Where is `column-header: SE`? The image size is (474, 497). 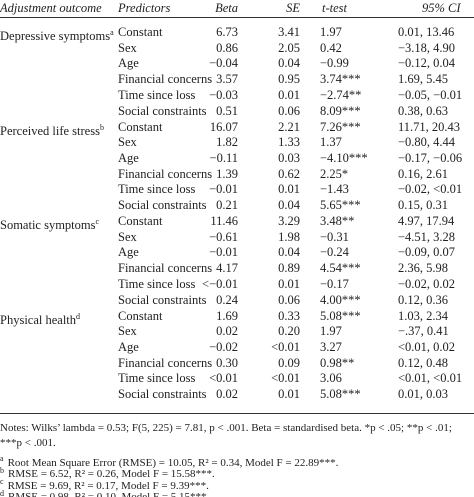
column-header: SE is located at coordinates (293, 8).